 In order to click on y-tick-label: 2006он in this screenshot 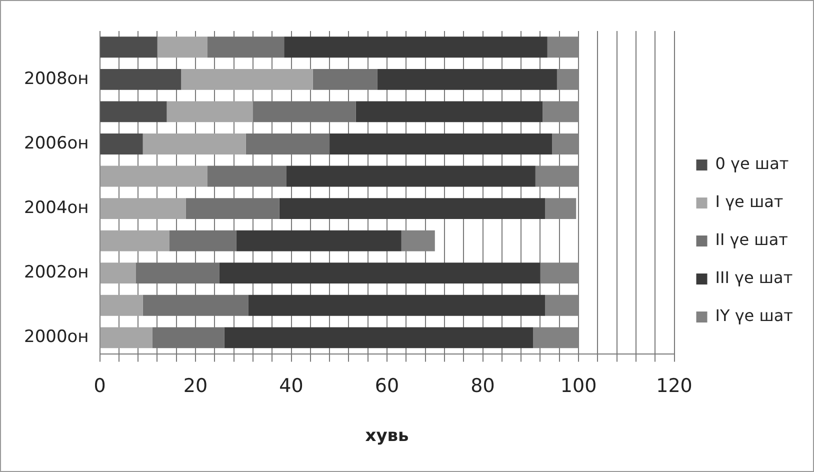, I will do `click(56, 143)`.